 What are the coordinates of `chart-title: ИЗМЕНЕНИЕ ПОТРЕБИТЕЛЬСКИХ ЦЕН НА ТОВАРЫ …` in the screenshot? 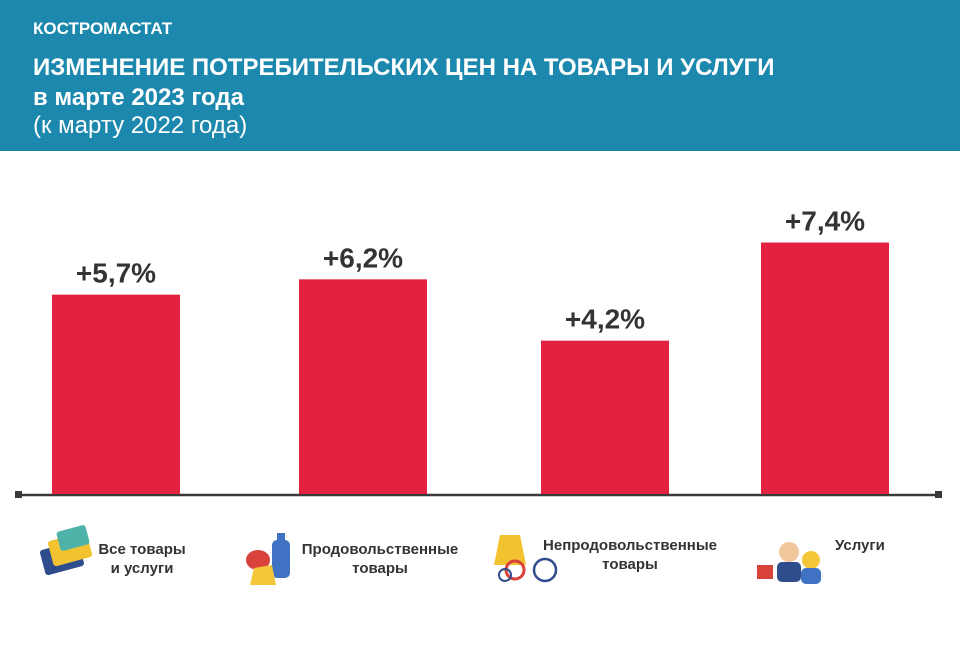 It's located at (404, 67).